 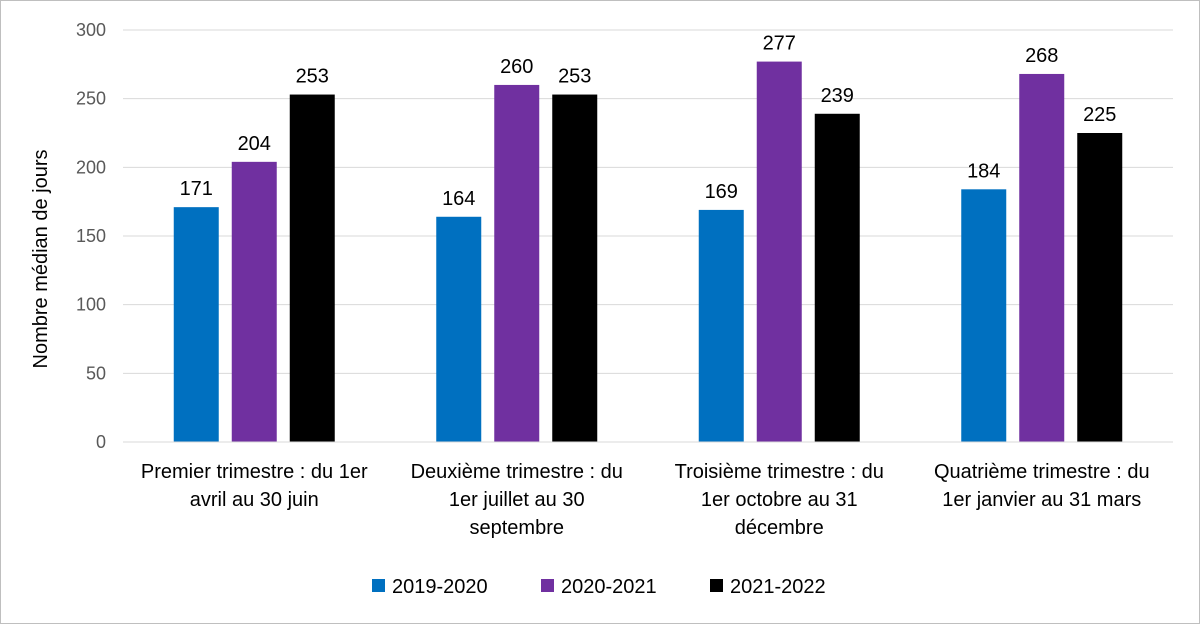 I want to click on x-category-label: avril au 30 juin, so click(x=254, y=500).